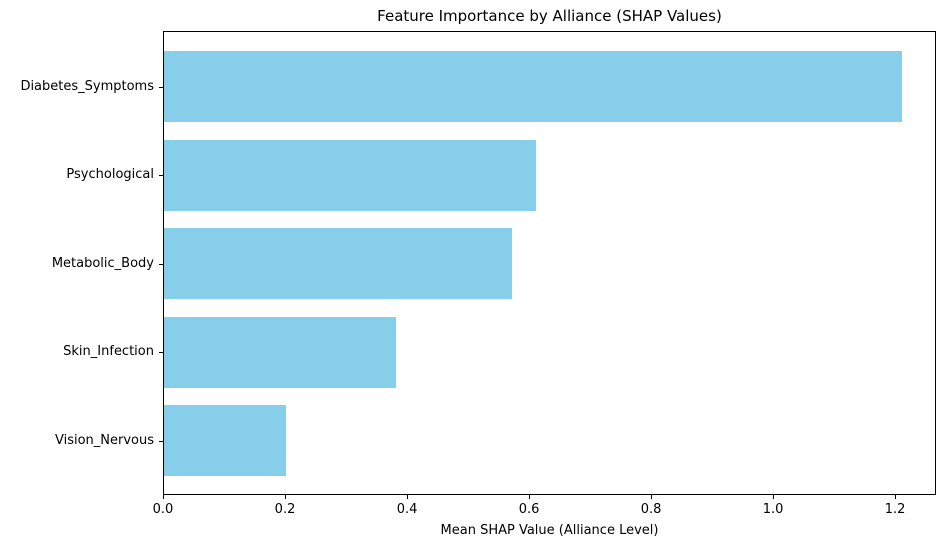  I want to click on ytick-label-vision_nervous: Vision_Nervous, so click(104, 440).